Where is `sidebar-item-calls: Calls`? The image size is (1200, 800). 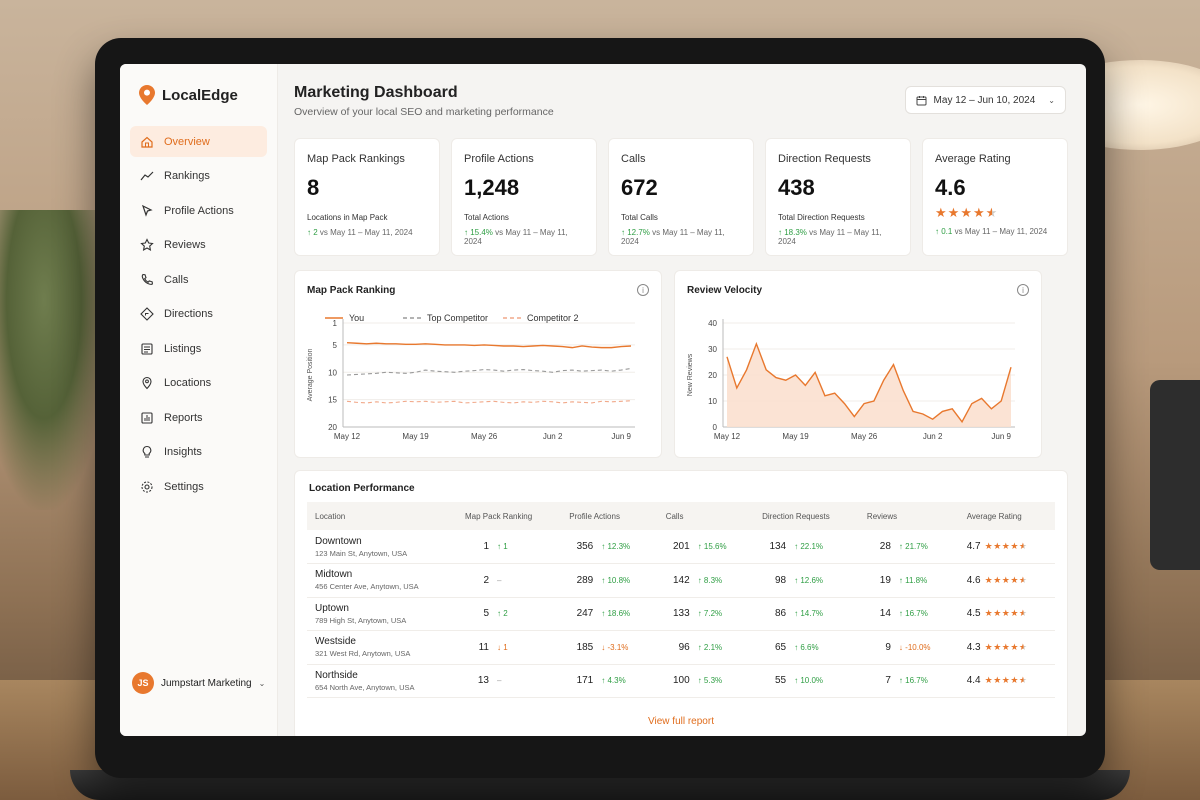
sidebar-item-calls: Calls is located at coordinates (198, 279).